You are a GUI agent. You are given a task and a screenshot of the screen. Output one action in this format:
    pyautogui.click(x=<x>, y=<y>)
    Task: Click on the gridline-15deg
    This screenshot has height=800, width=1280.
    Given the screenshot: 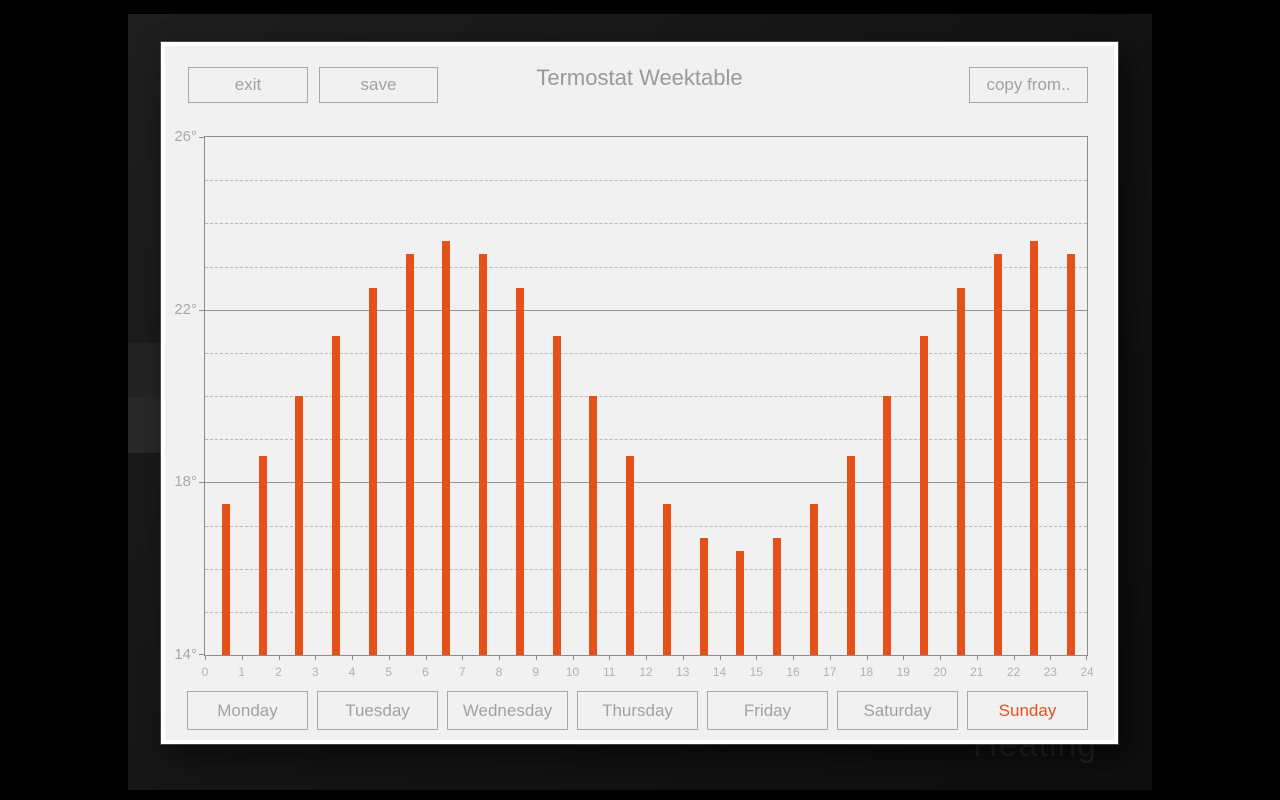 What is the action you would take?
    pyautogui.click(x=646, y=612)
    